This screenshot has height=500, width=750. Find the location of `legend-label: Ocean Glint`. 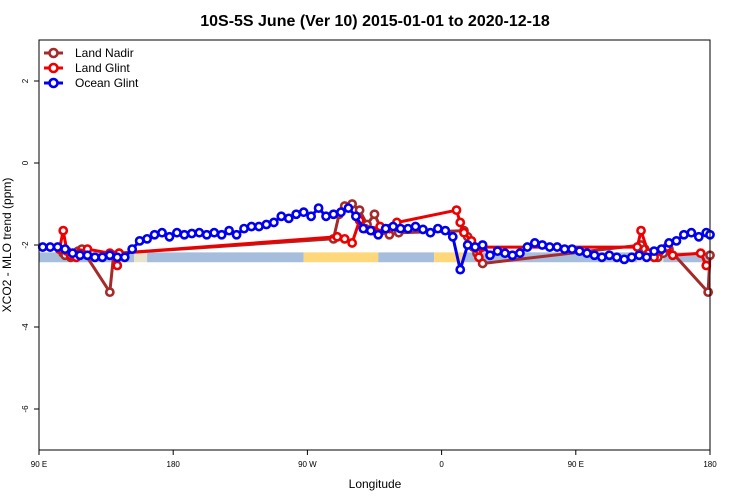

legend-label: Ocean Glint is located at coordinates (107, 83).